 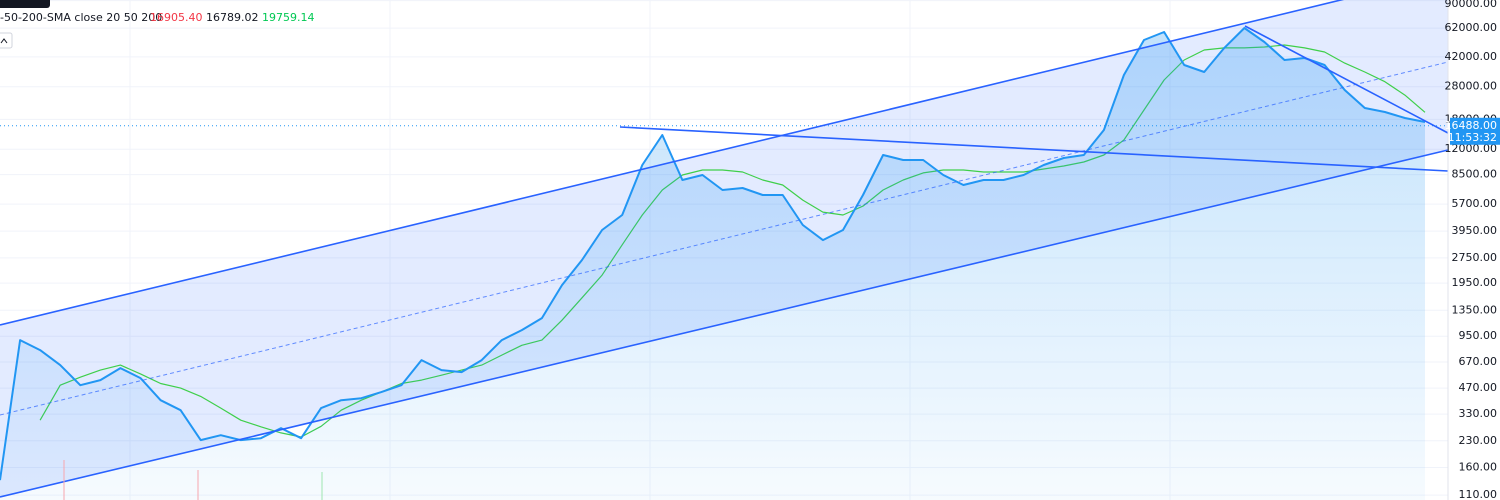 I want to click on y-tick-label: 470.00, so click(x=1478, y=387).